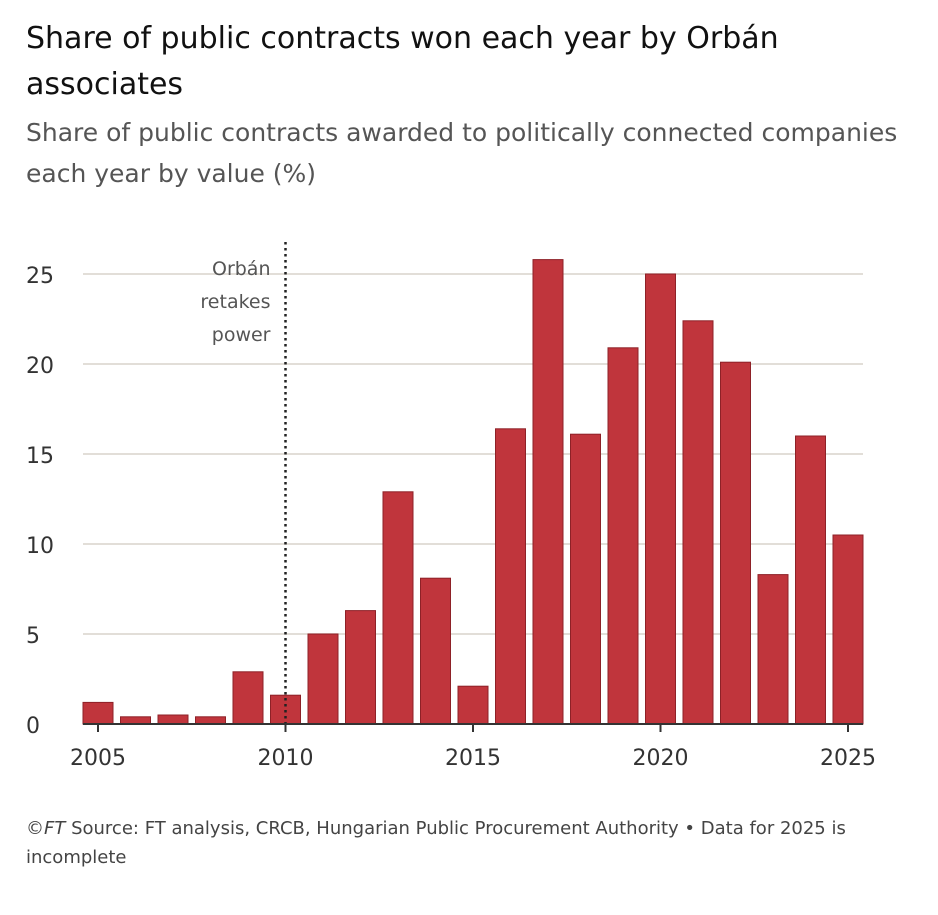  Describe the element at coordinates (241, 335) in the screenshot. I see `annotation-label-line: power` at that location.